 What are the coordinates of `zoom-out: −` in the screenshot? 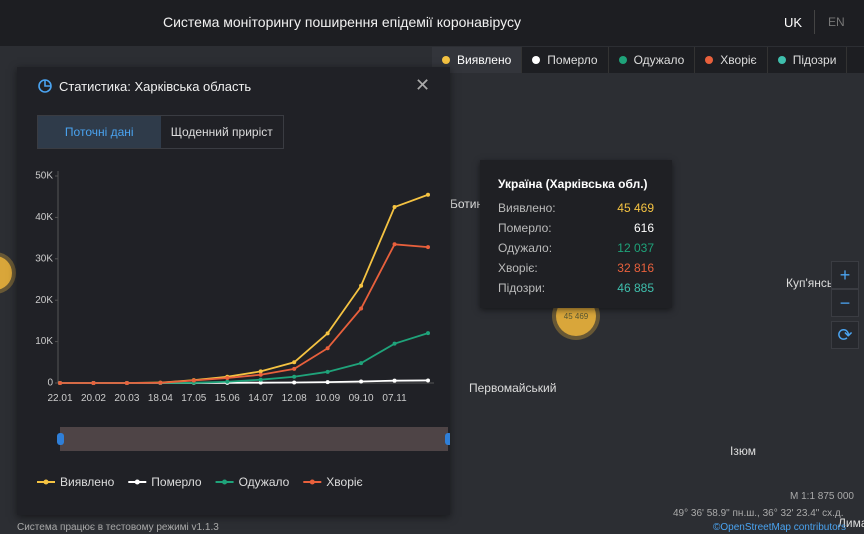 It's located at (845, 303).